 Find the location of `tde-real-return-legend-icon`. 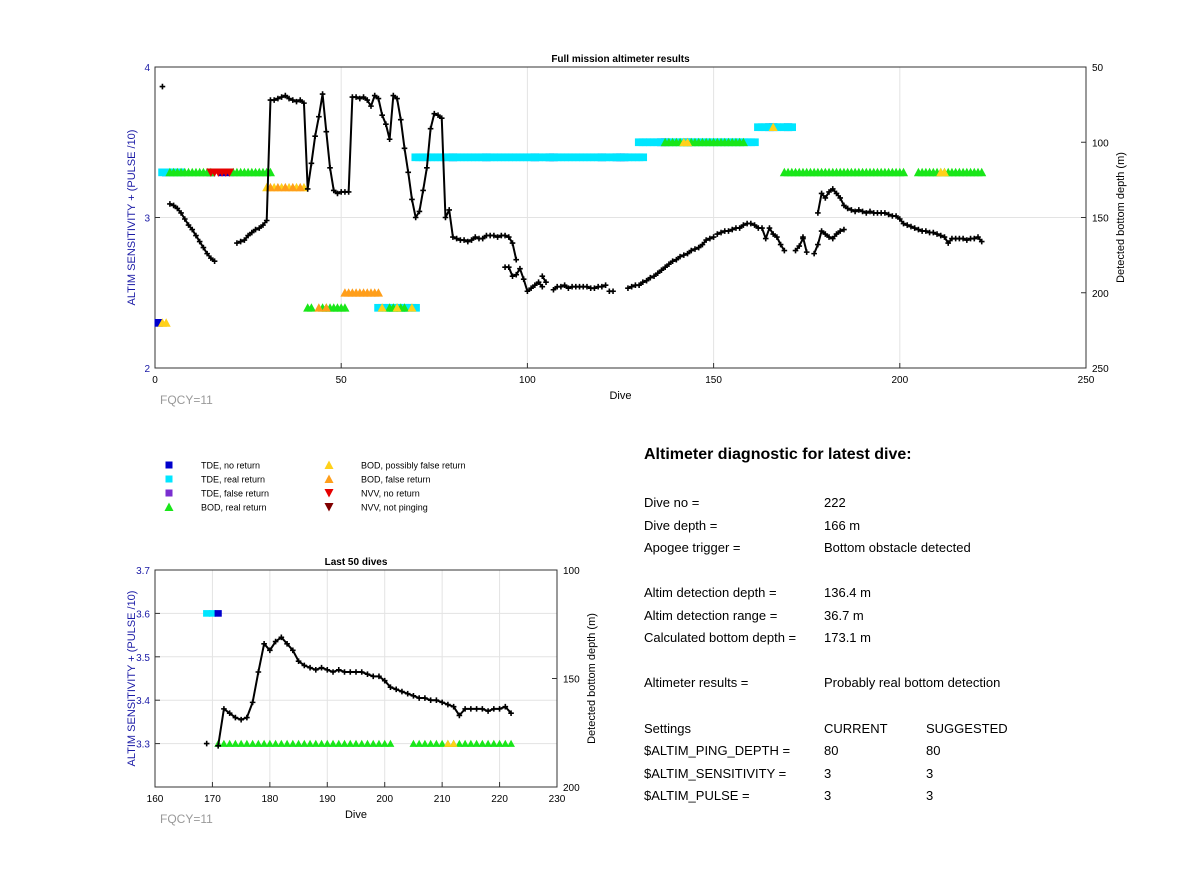

tde-real-return-legend-icon is located at coordinates (169, 479).